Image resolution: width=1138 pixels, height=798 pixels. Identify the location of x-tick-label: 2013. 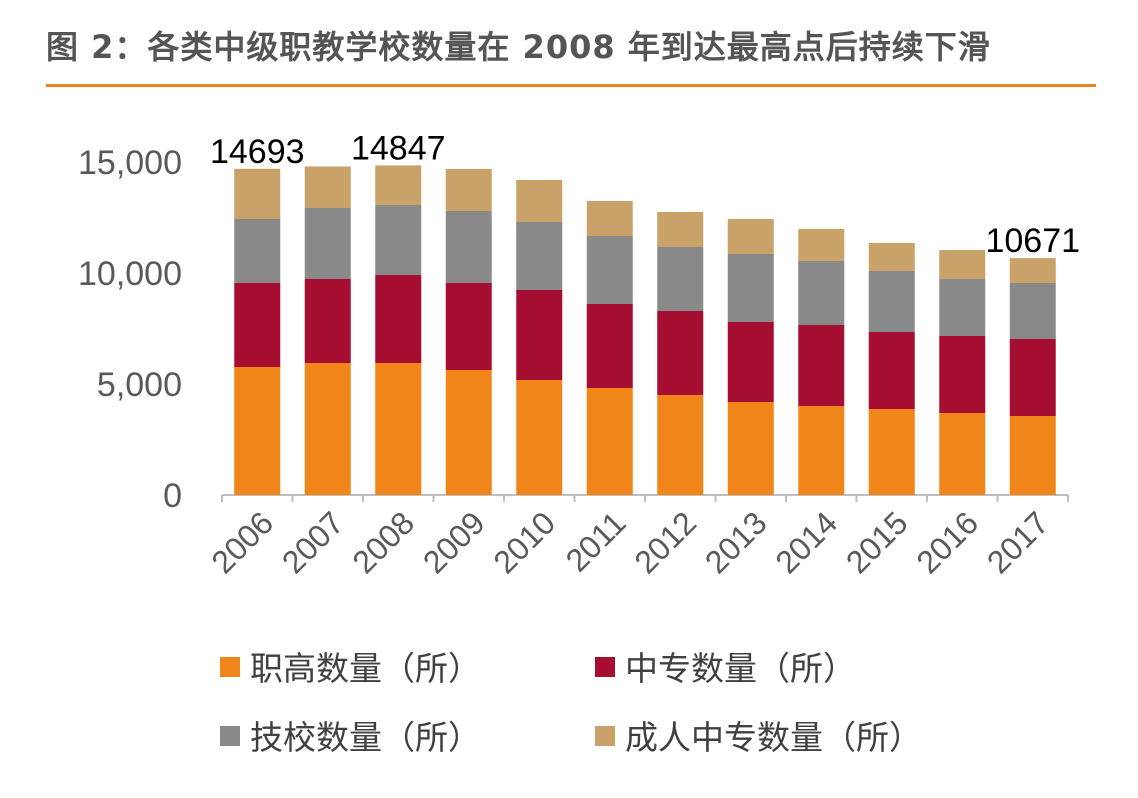
(736, 542).